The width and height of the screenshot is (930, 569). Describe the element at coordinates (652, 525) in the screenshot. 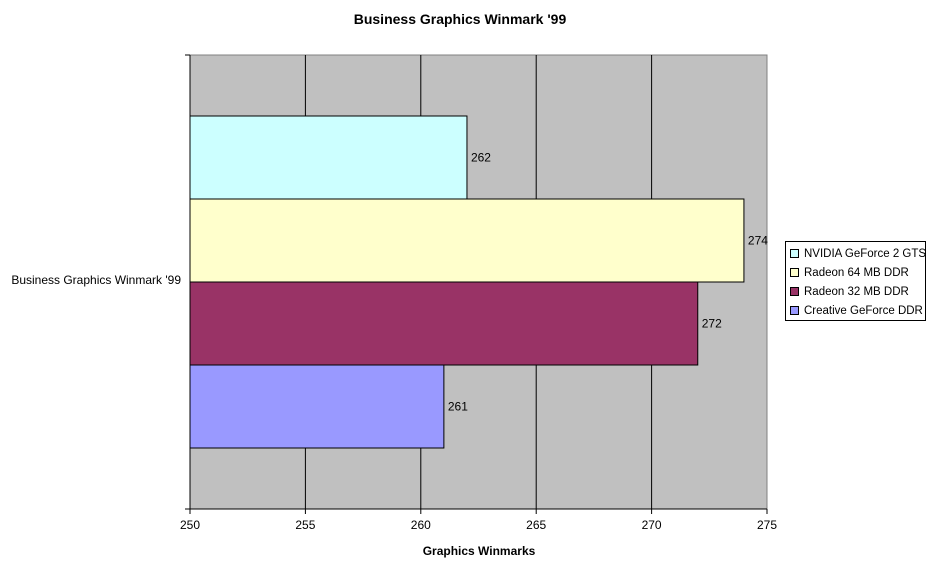

I see `x-tick-label: 270` at that location.